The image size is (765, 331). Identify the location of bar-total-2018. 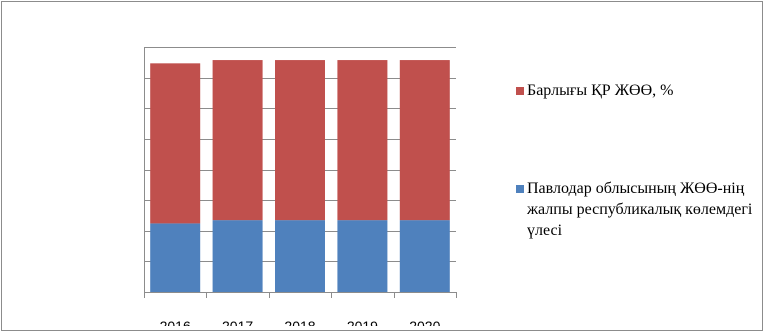
(300, 140).